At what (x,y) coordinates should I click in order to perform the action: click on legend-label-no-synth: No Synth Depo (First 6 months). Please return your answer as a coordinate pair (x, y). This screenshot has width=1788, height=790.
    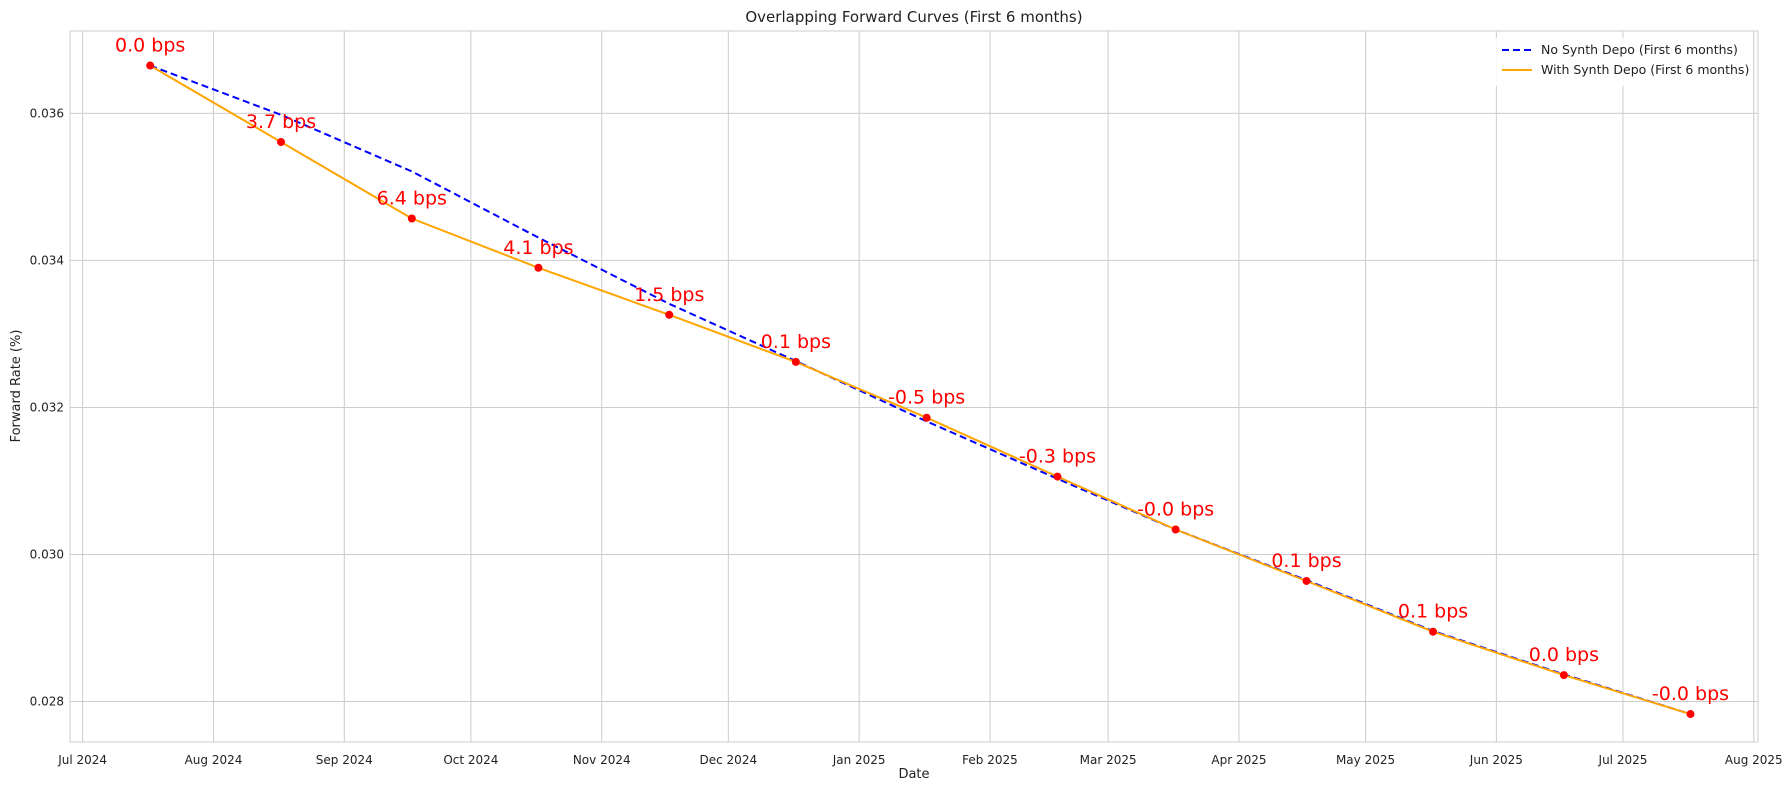
    Looking at the image, I should click on (1639, 49).